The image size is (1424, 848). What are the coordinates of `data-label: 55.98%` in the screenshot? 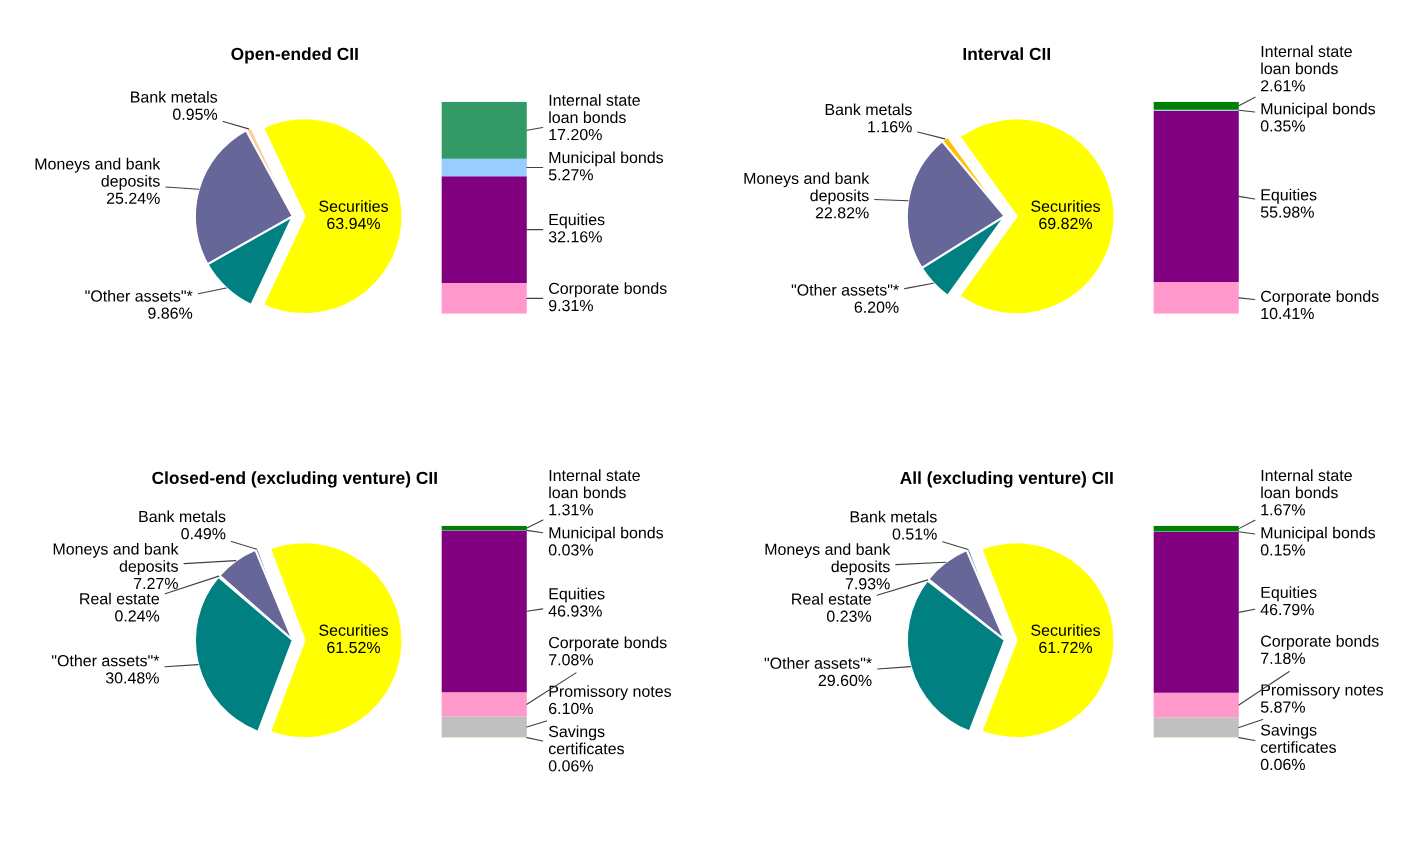 It's located at (1287, 212).